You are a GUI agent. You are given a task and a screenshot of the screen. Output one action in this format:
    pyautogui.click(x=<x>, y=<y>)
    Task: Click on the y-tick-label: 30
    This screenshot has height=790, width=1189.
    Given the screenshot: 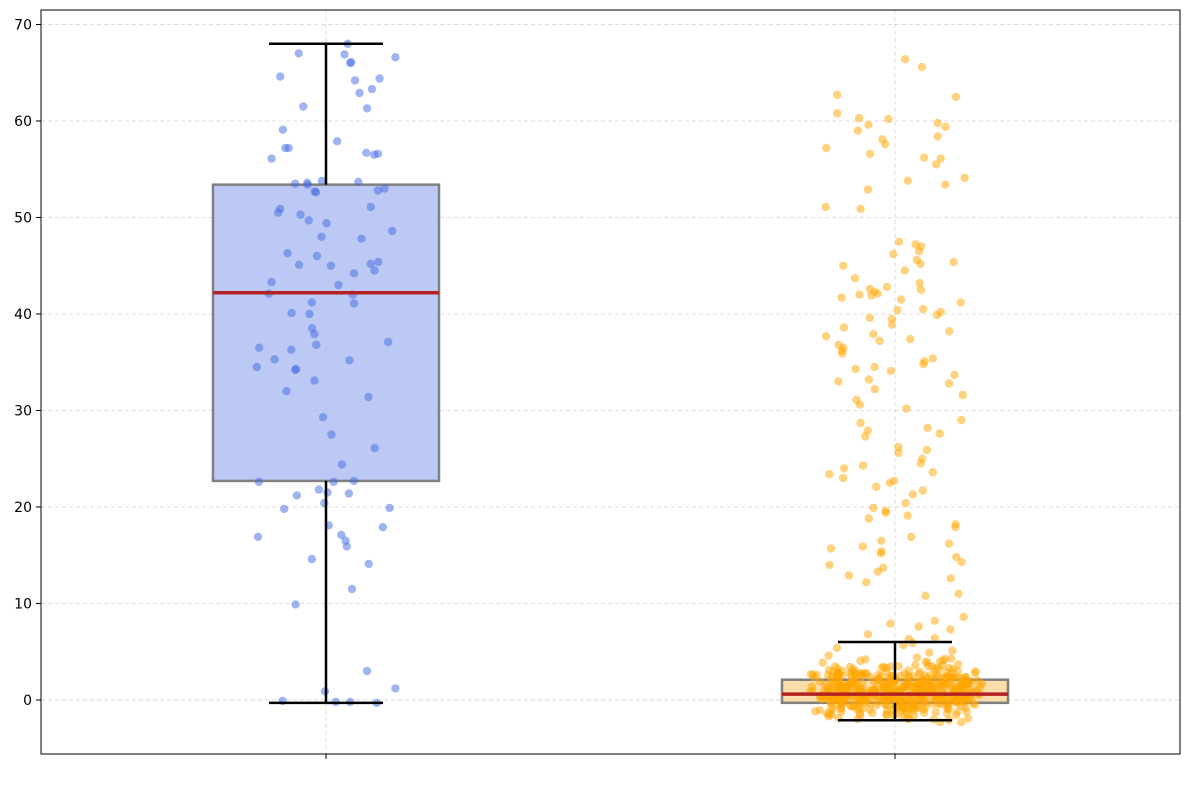 What is the action you would take?
    pyautogui.click(x=23, y=411)
    